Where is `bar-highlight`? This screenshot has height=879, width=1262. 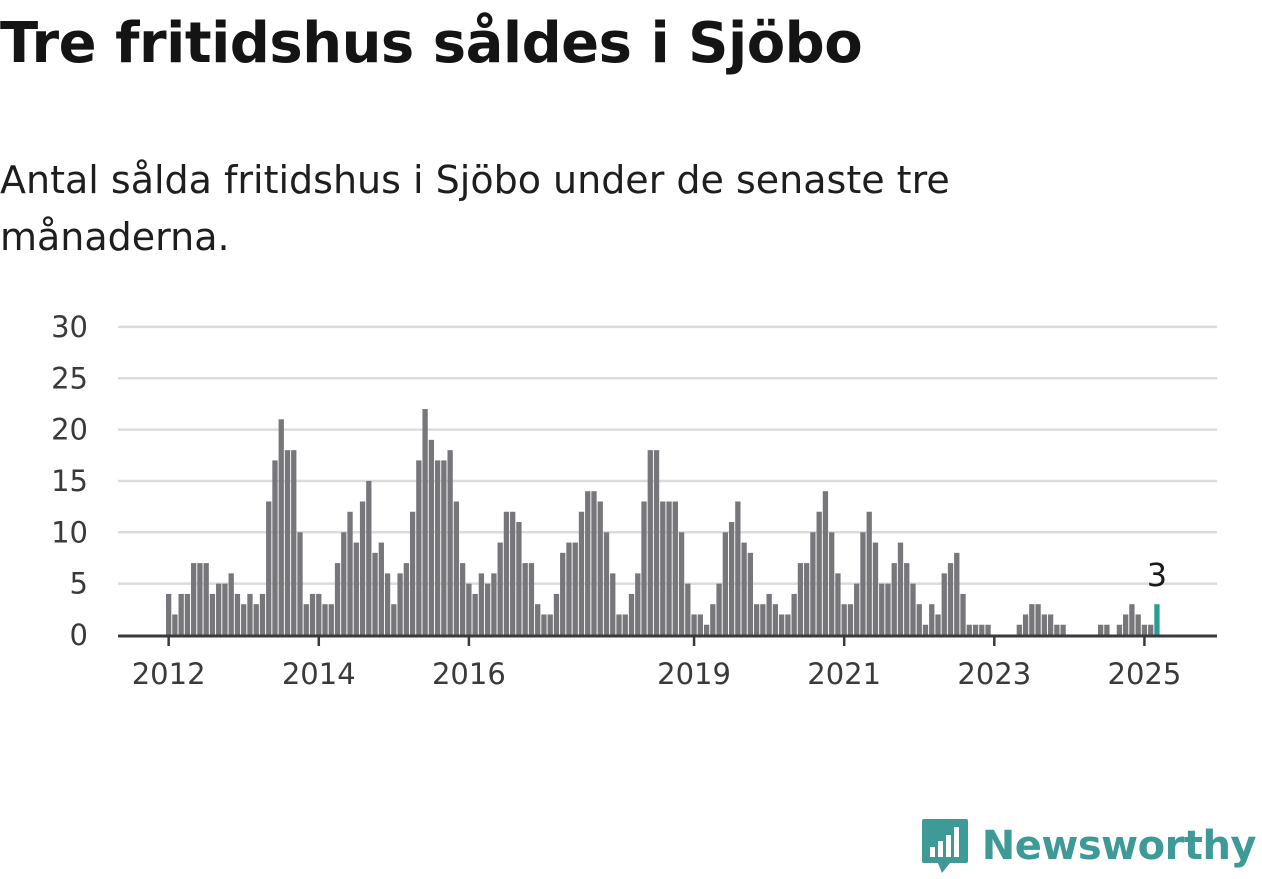
bar-highlight is located at coordinates (1157, 619).